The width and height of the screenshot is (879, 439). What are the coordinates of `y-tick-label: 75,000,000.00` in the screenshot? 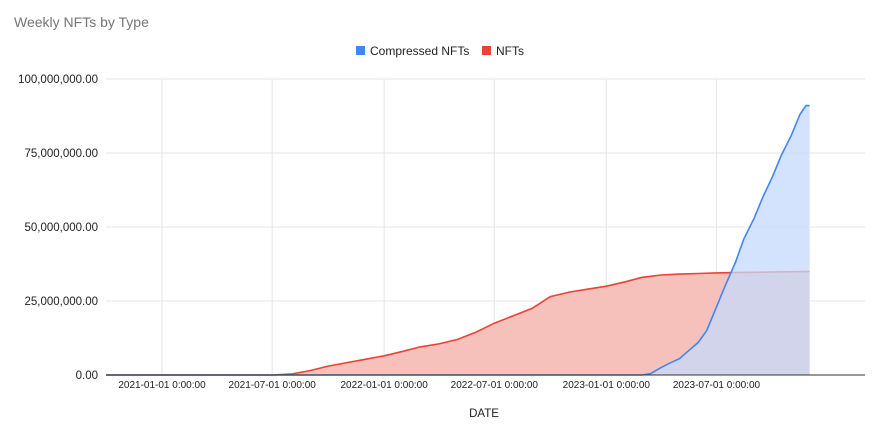 It's located at (61, 154).